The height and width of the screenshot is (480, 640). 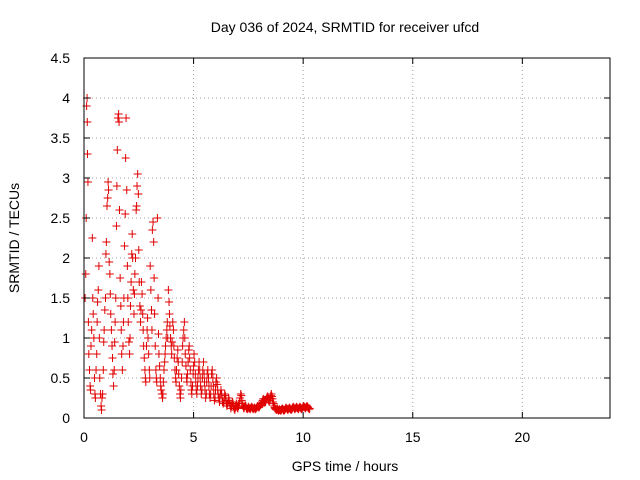 What do you see at coordinates (61, 238) in the screenshot?
I see `y-tick-labels: 0 0.5 1 1.5 2 2.5 3 3.5 4 4.5` at bounding box center [61, 238].